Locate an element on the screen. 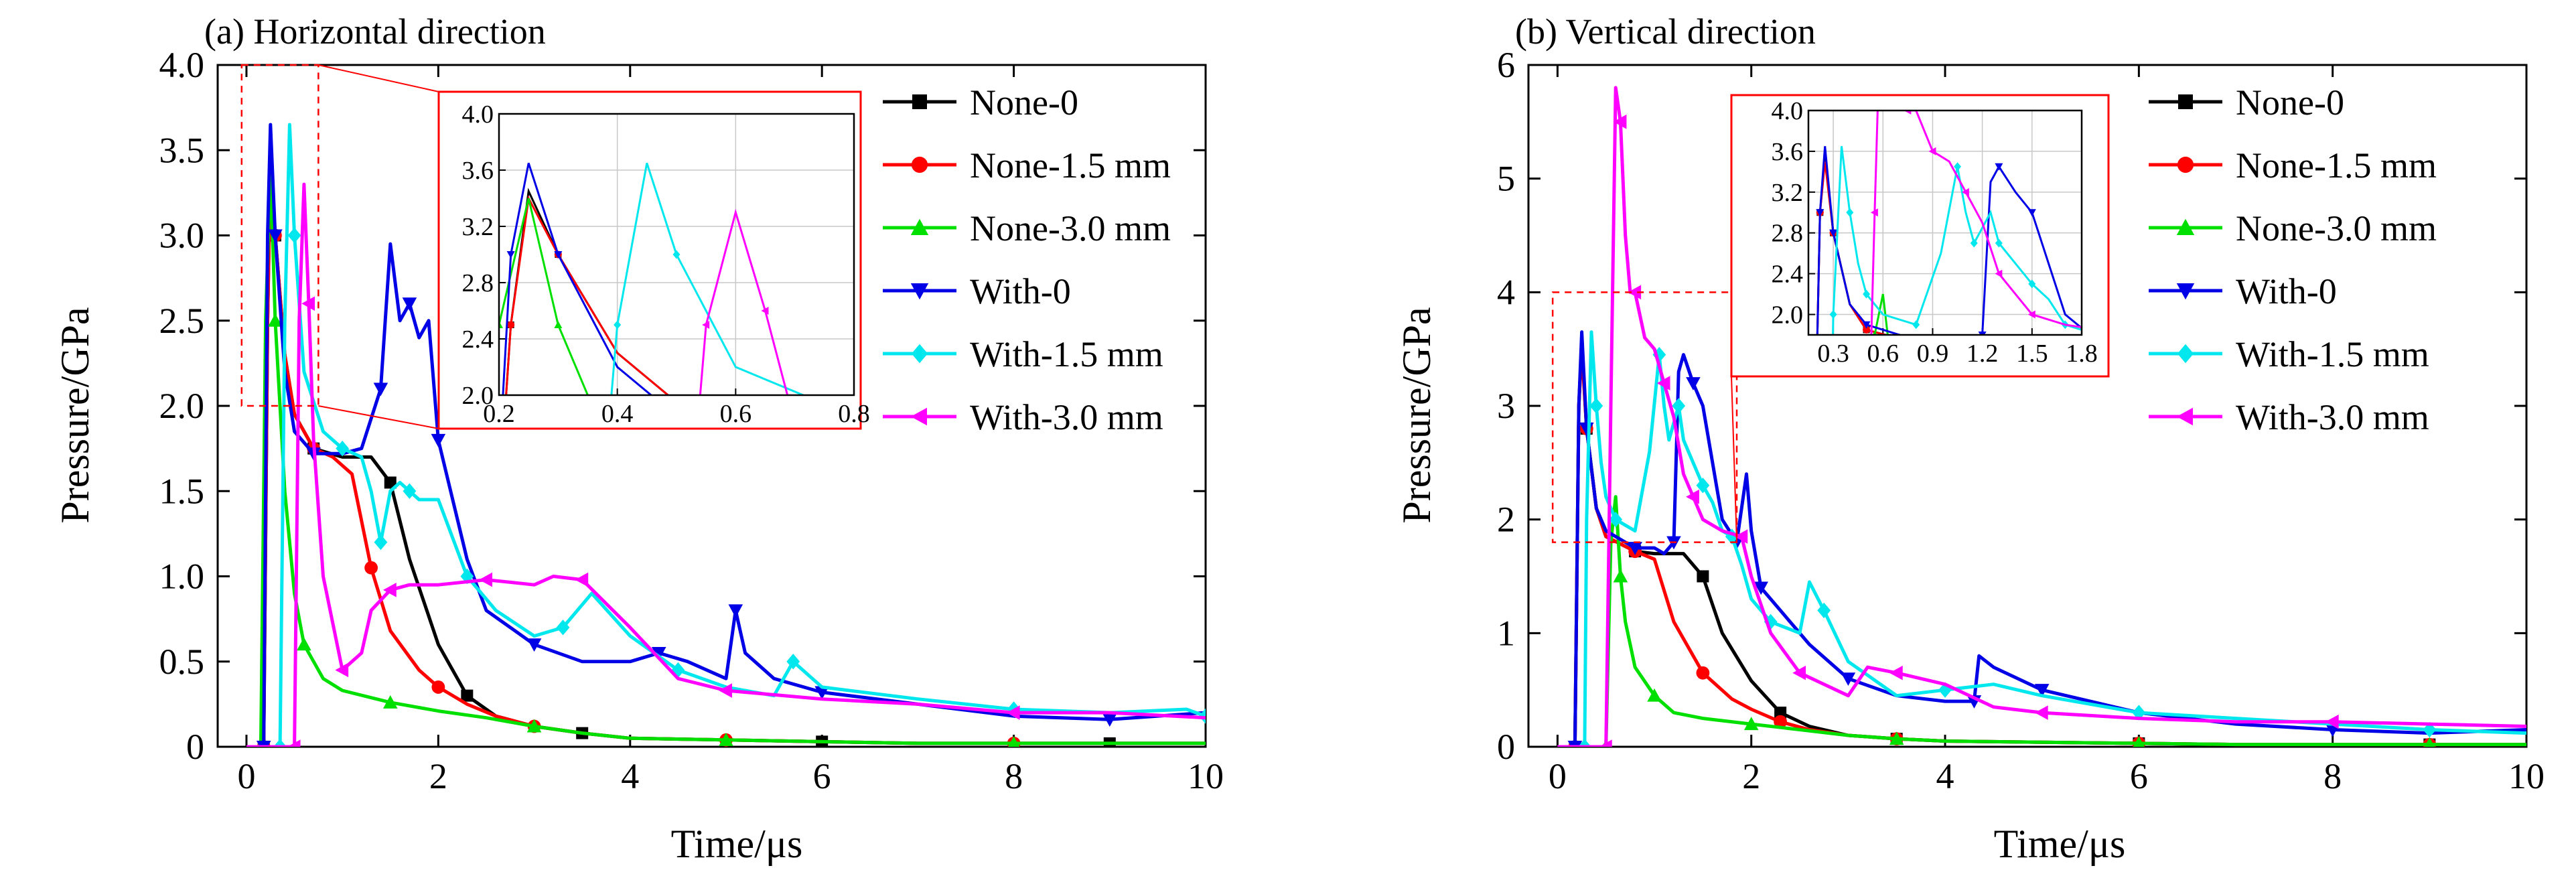 The width and height of the screenshot is (2576, 870). y-tick-label: 0.5 is located at coordinates (182, 662).